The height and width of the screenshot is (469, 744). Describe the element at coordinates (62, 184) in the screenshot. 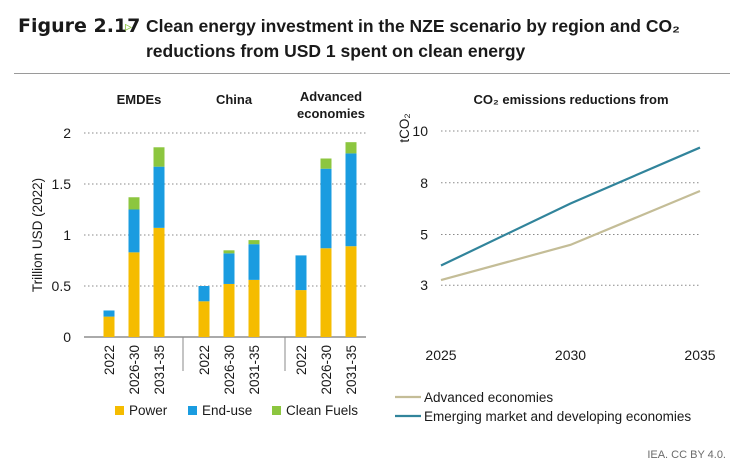

I see `bar-y-tick-label: 1.5` at that location.